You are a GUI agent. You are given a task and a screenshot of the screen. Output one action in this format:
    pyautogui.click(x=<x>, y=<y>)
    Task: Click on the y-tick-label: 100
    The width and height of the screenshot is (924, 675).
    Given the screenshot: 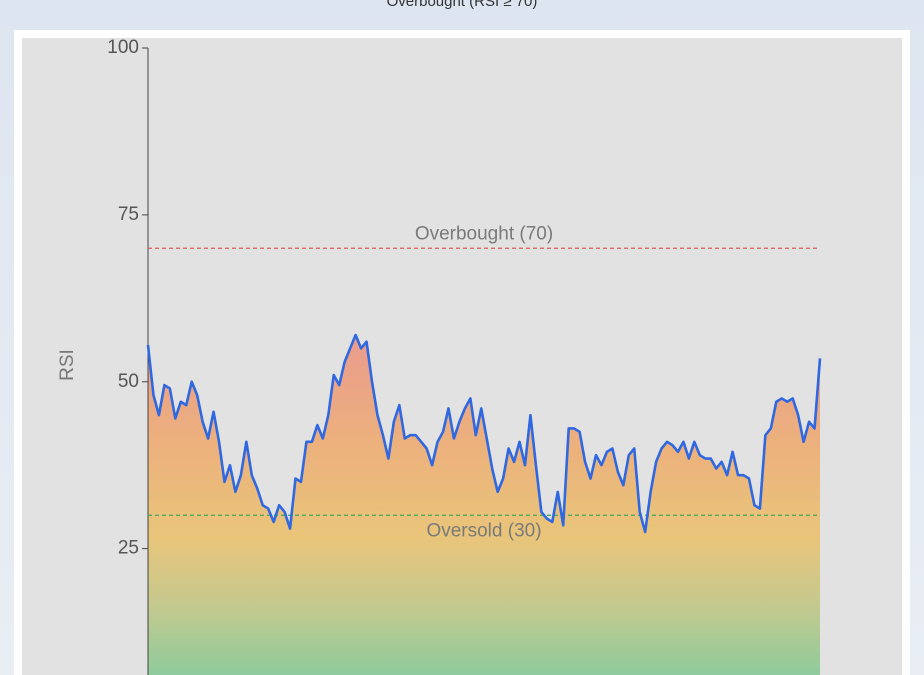 What is the action you would take?
    pyautogui.click(x=123, y=47)
    